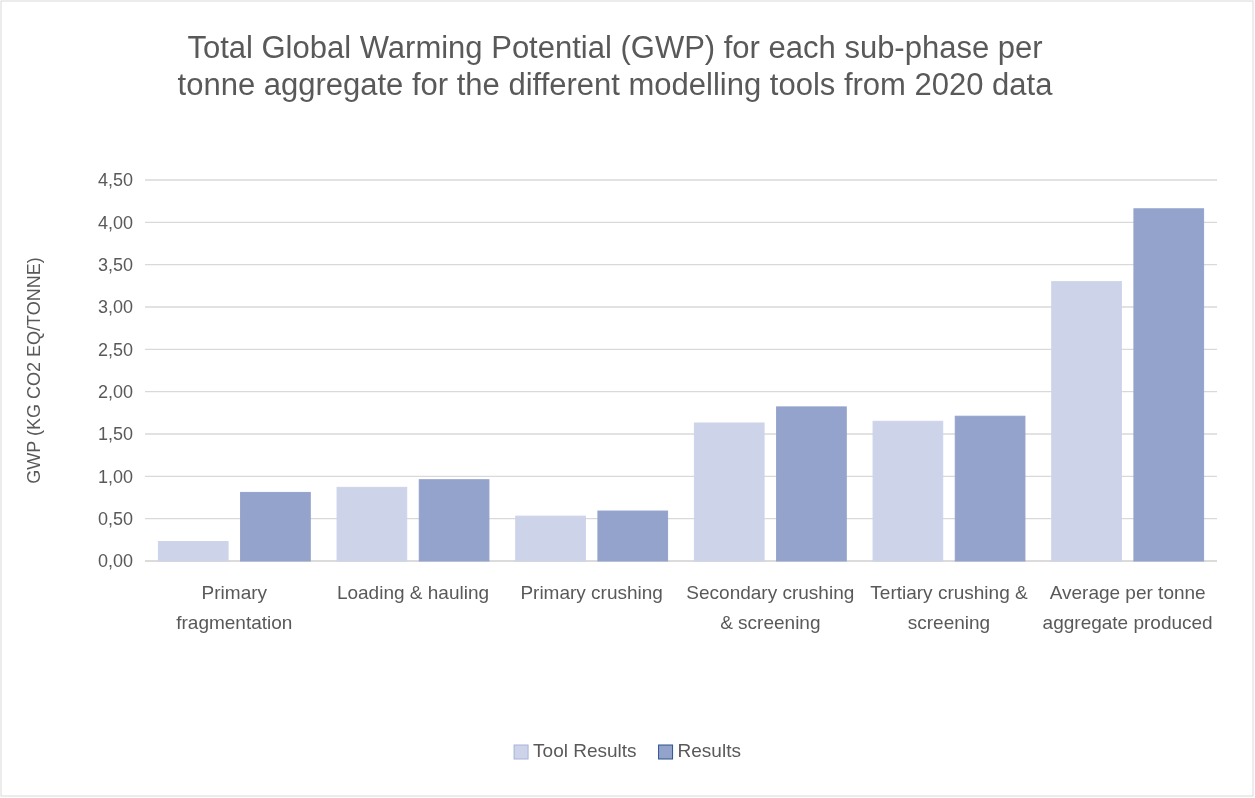  I want to click on y-tick-label: 2,00, so click(115, 391).